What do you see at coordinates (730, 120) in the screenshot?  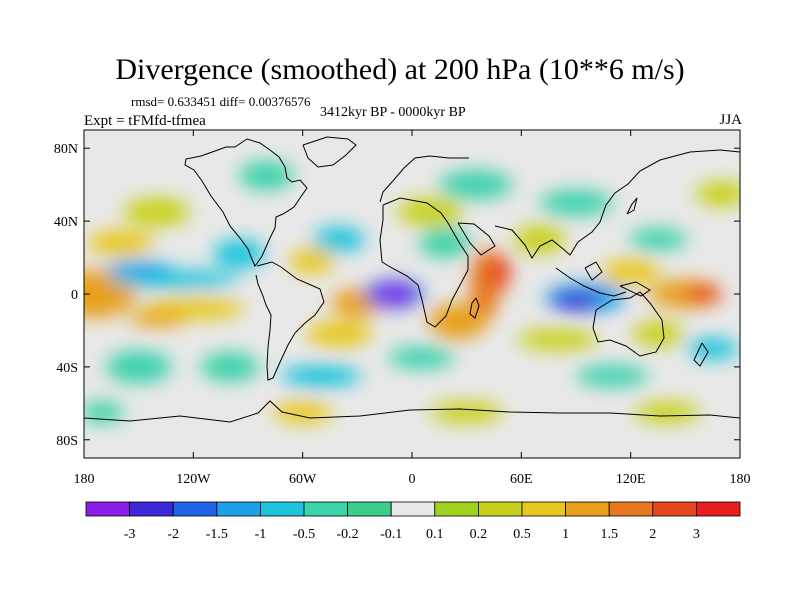 I see `season-label: JJA` at bounding box center [730, 120].